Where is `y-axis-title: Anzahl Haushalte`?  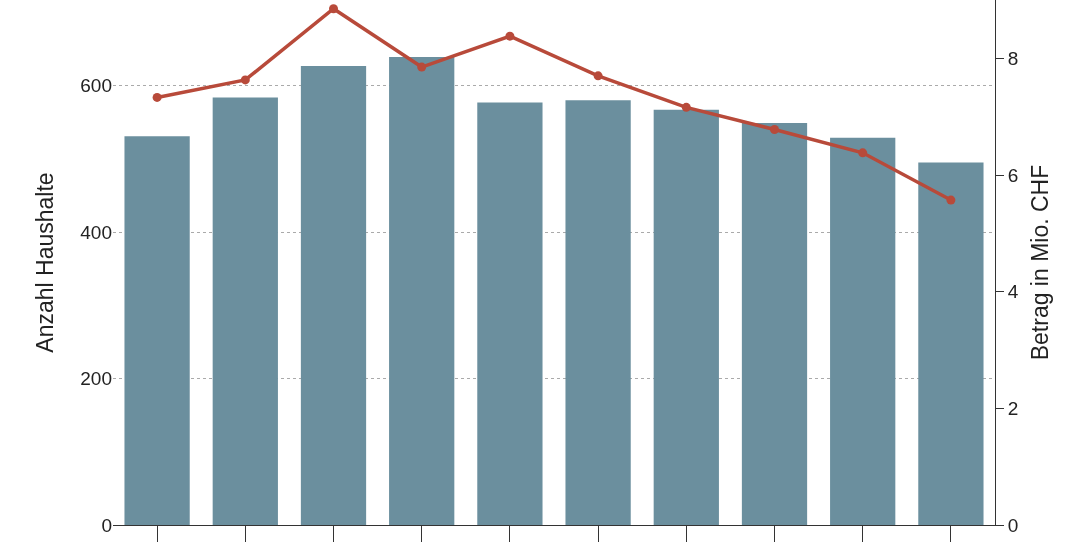 y-axis-title: Anzahl Haushalte is located at coordinates (44, 262).